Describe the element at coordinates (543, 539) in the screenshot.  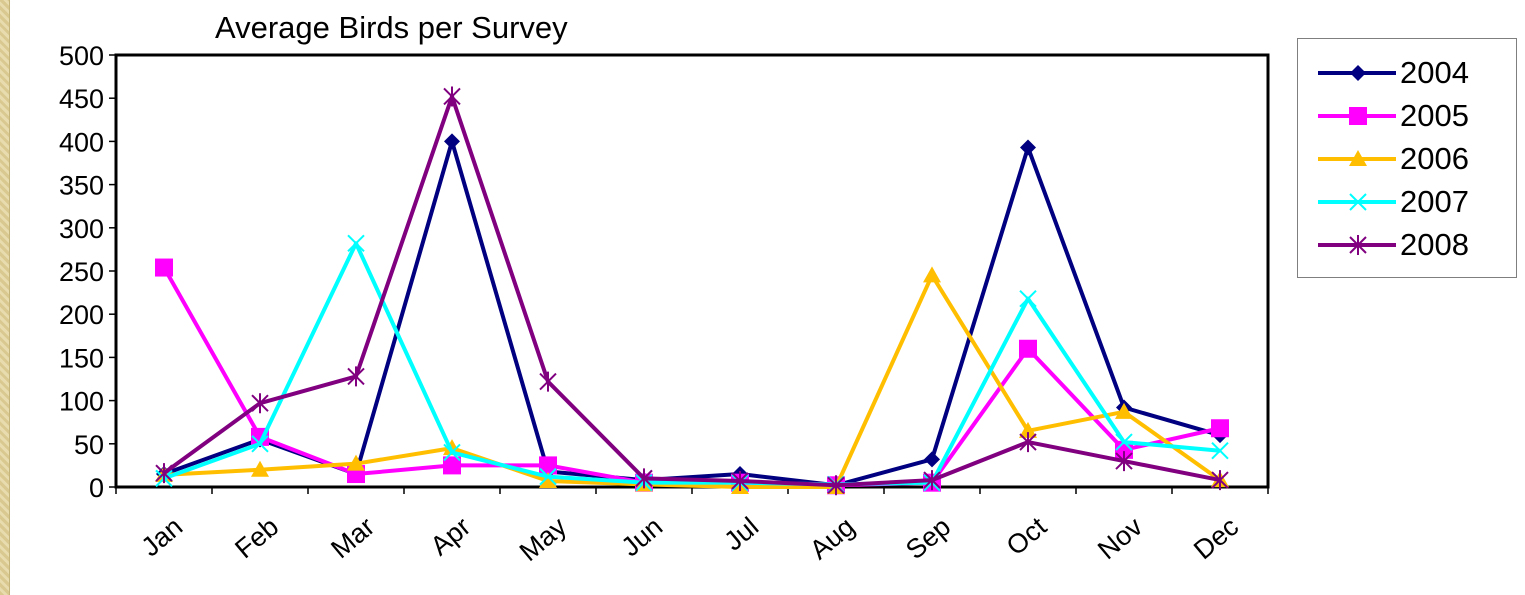
I see `x-tick-label: May` at that location.